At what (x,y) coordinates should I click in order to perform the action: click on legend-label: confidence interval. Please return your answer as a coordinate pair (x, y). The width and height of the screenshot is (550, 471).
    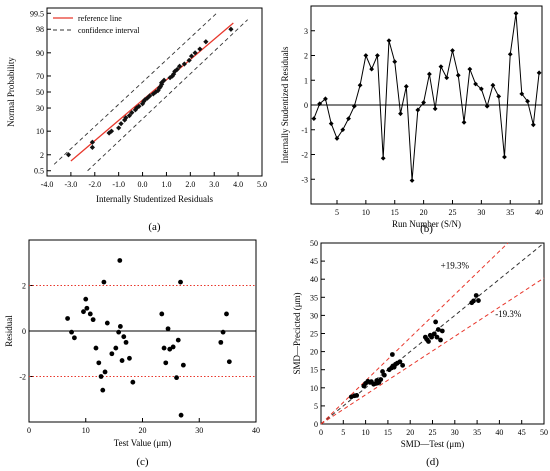
    Looking at the image, I should click on (109, 30).